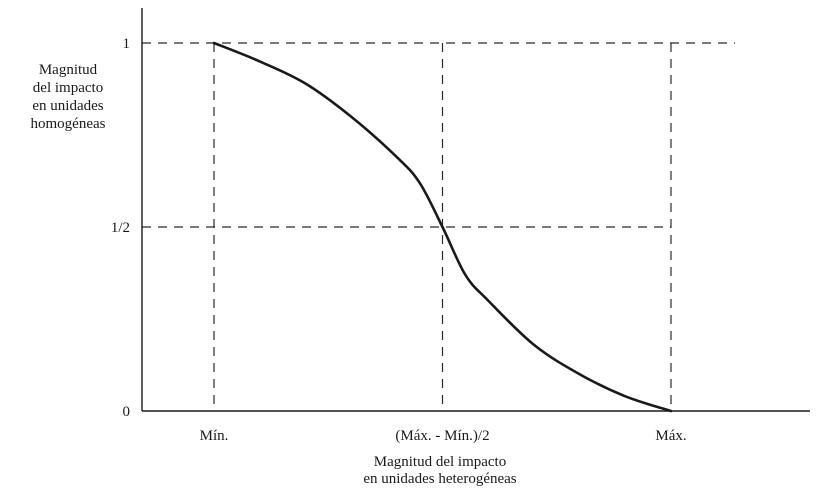 This screenshot has height=491, width=816. What do you see at coordinates (68, 70) in the screenshot?
I see `y-axis-title-line: Magnitud` at bounding box center [68, 70].